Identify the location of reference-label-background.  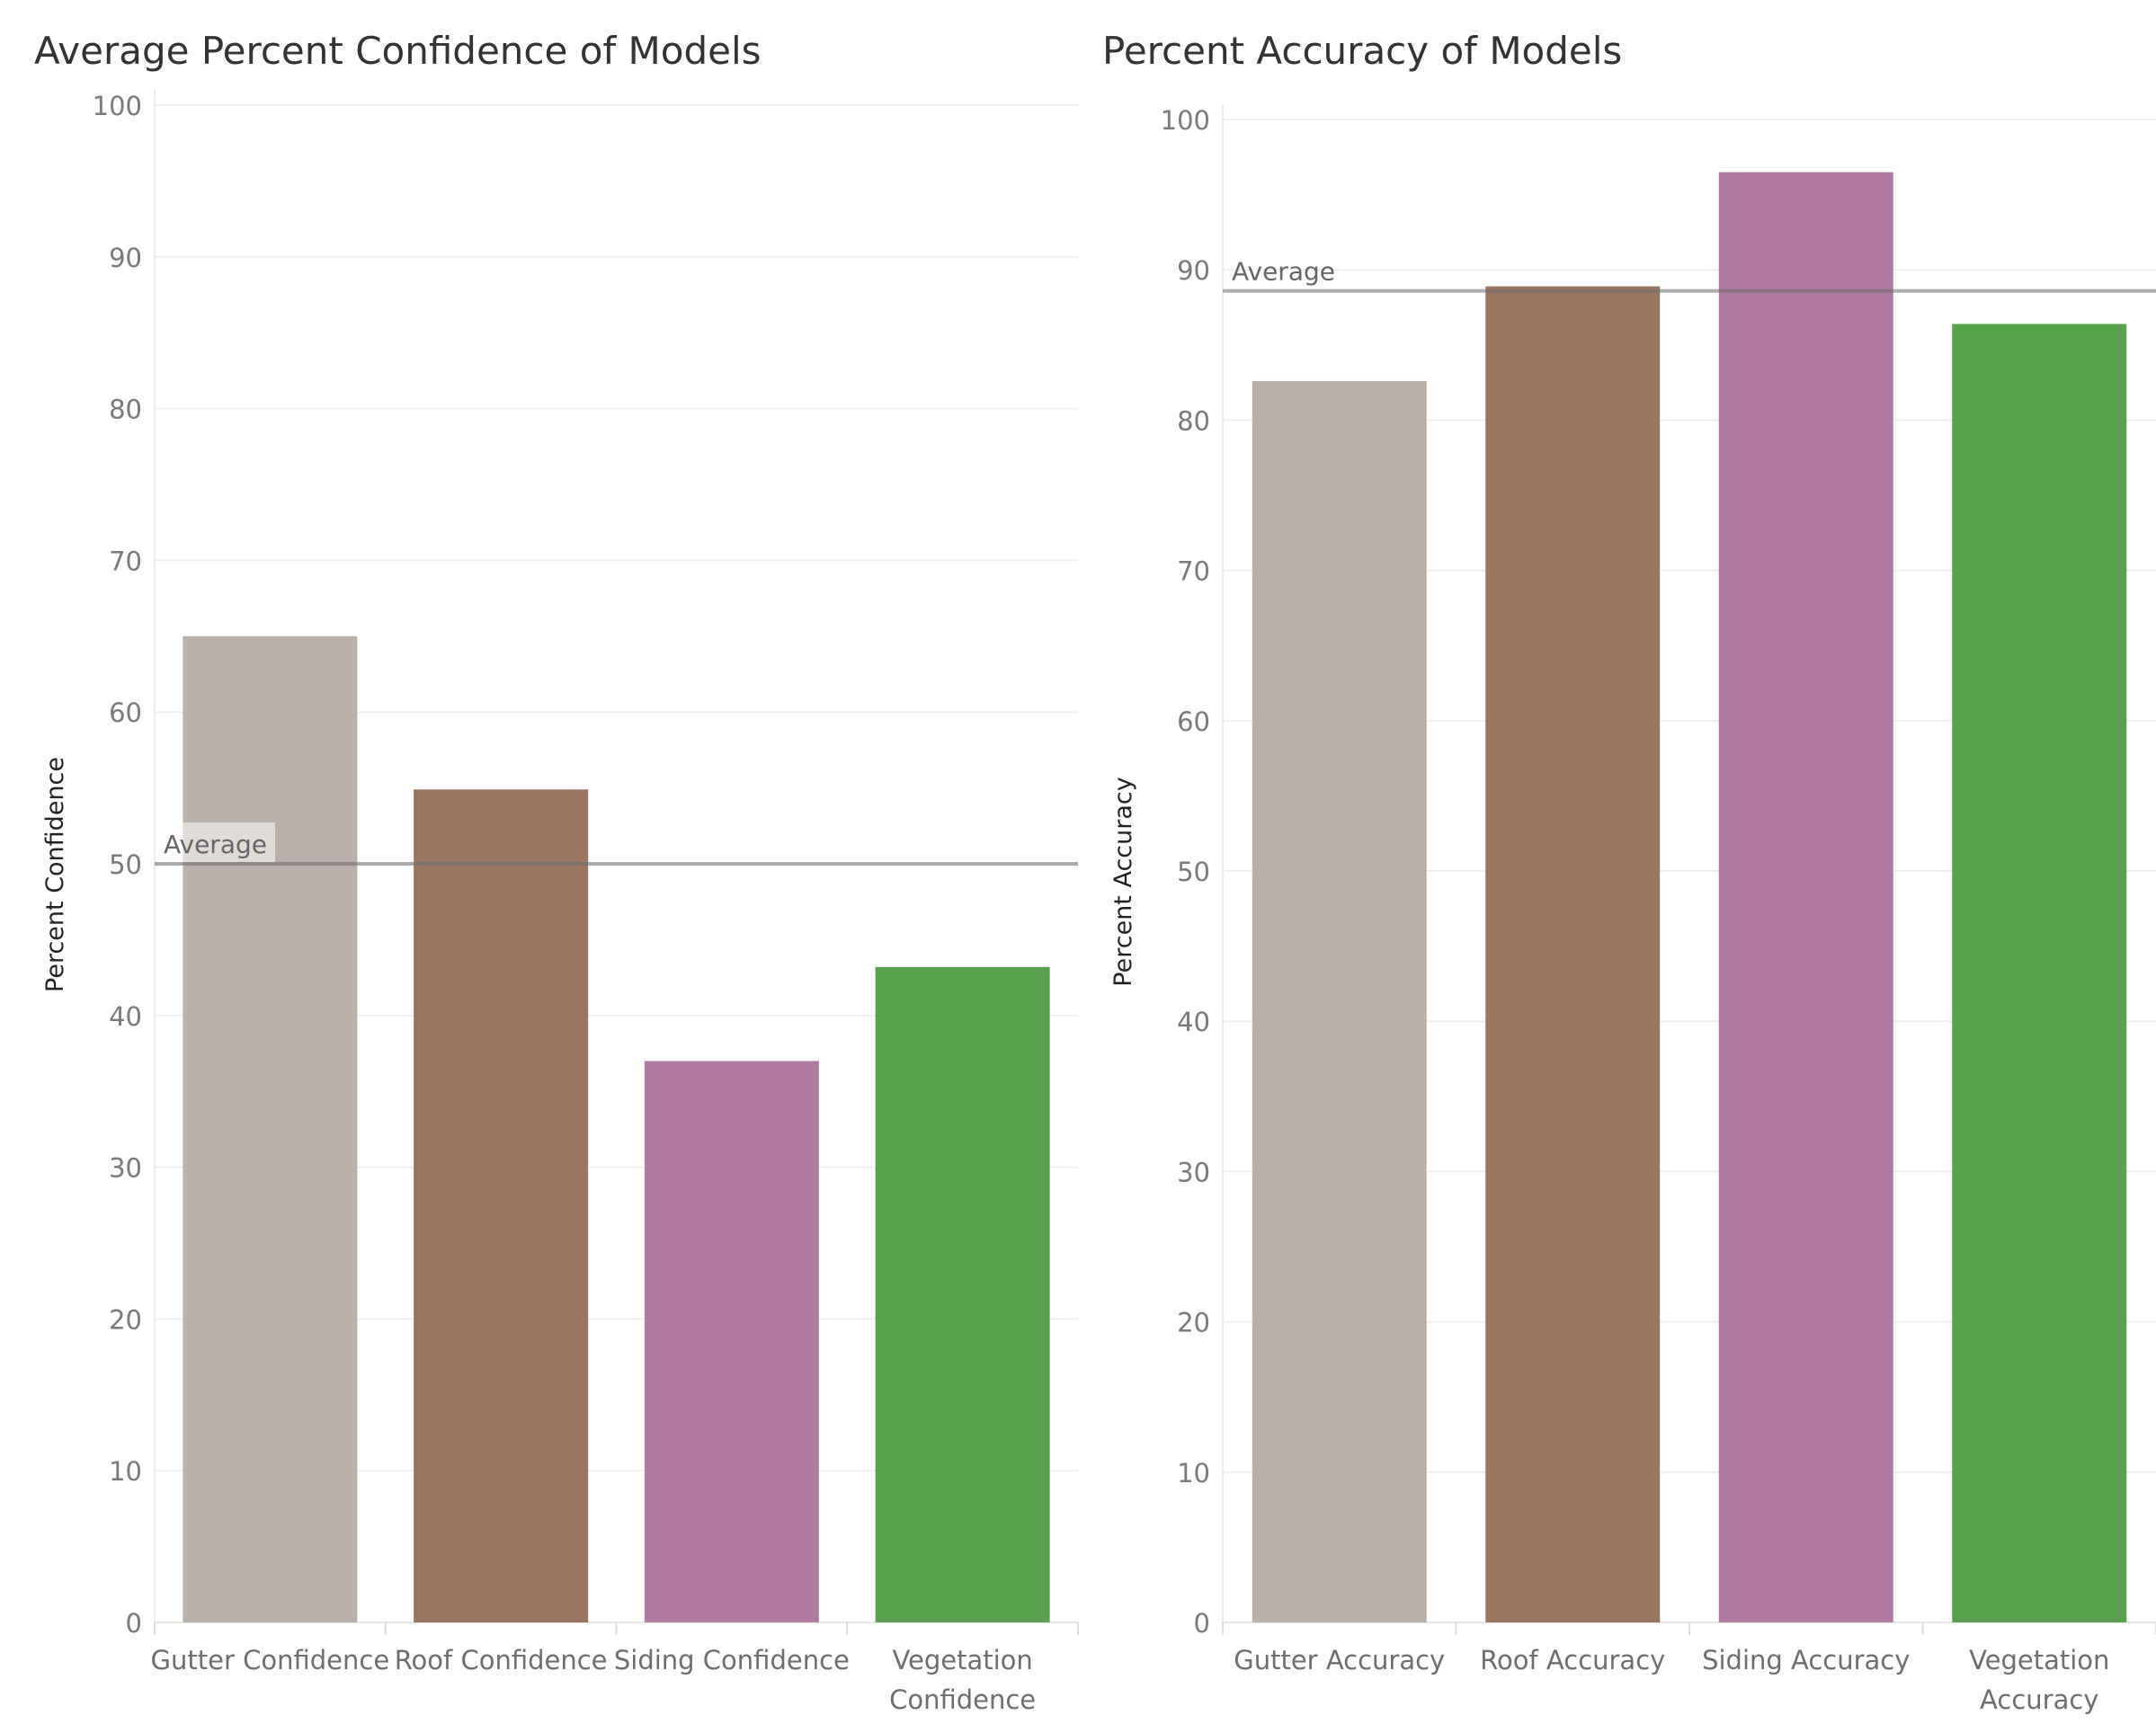
(217, 842).